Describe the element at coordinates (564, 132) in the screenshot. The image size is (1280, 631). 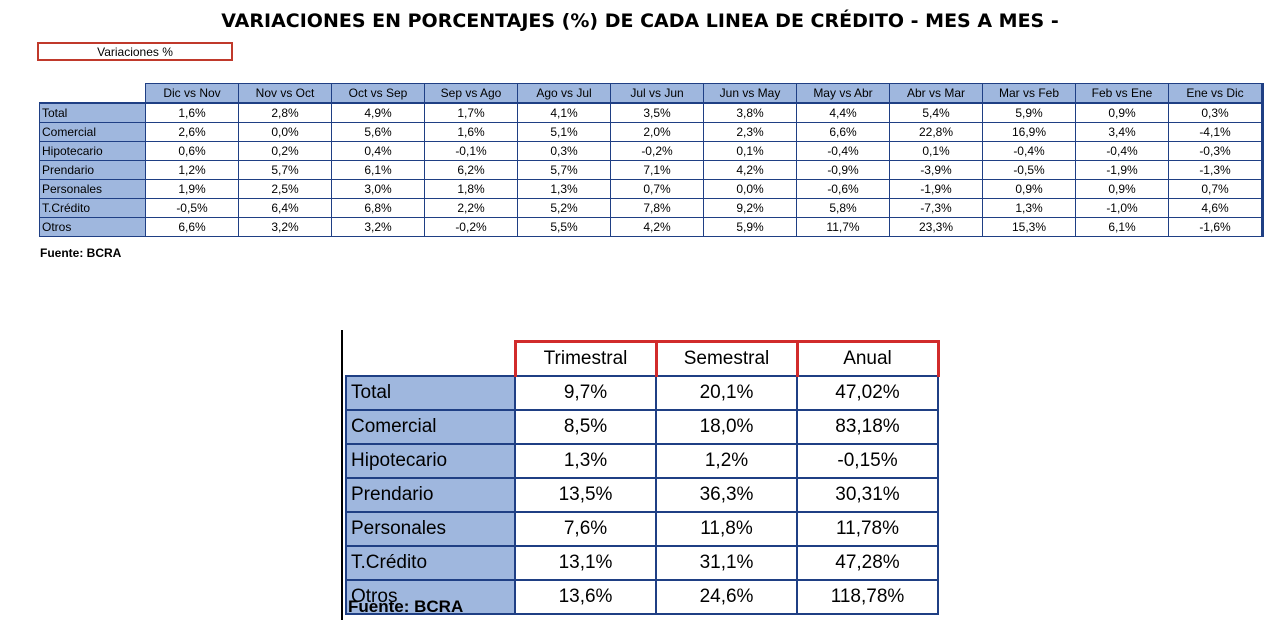
I see `table-cell: 5,1%` at that location.